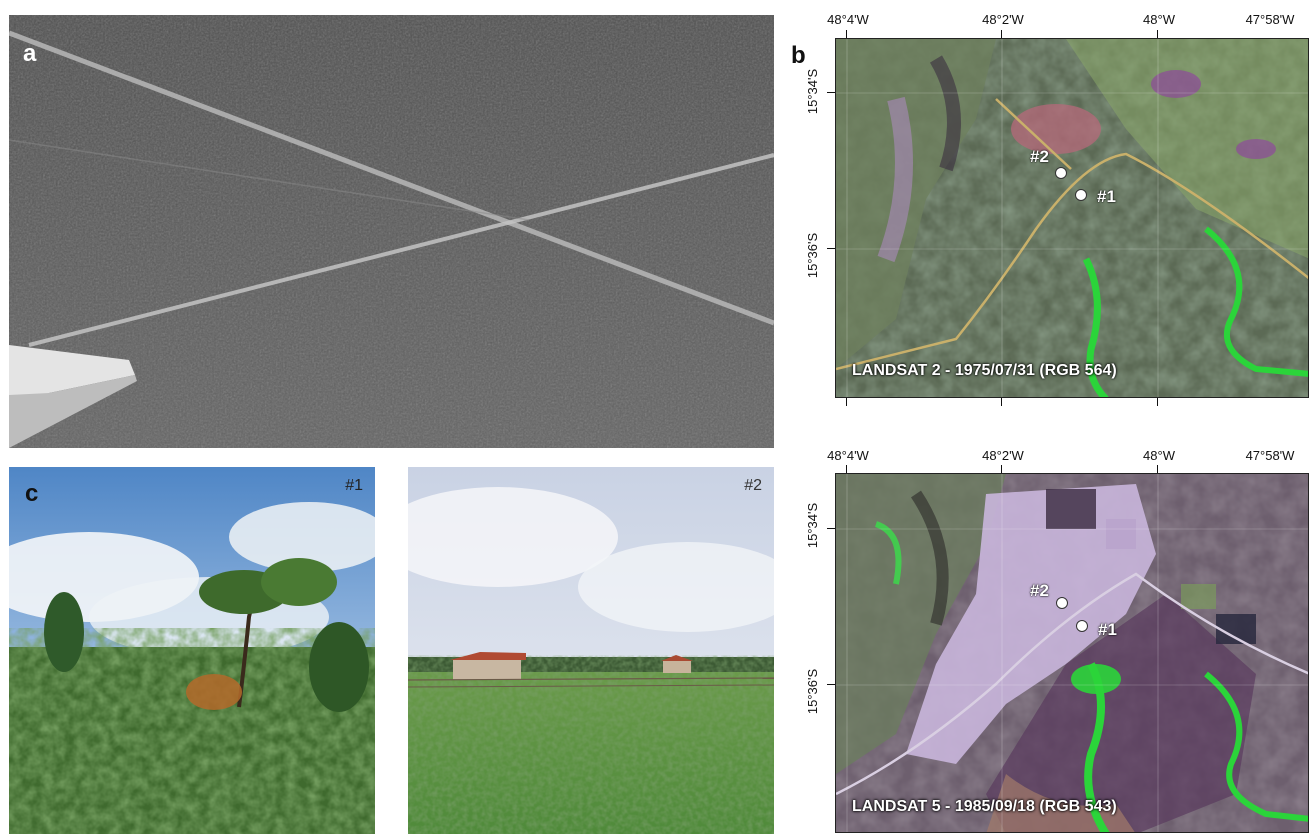 Image resolution: width=1309 pixels, height=834 pixels. Describe the element at coordinates (798, 55) in the screenshot. I see `panel-label-b: b` at that location.